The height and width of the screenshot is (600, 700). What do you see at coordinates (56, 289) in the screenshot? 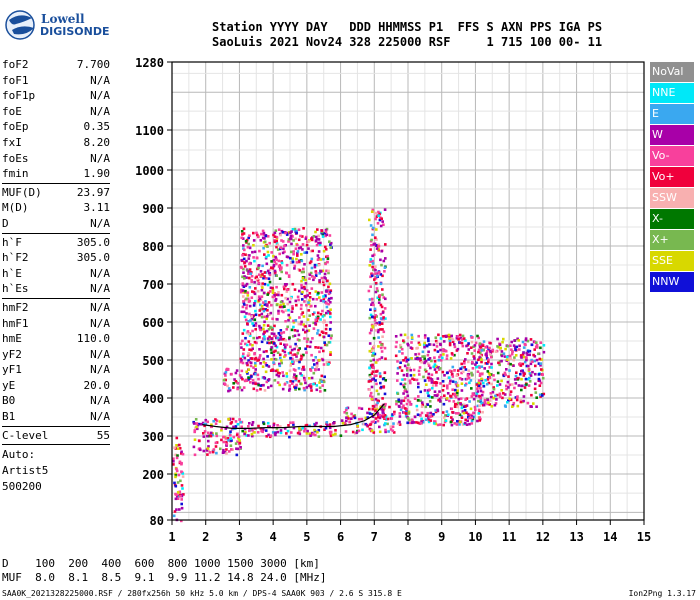
I see `param-row: h`Es N/A` at bounding box center [56, 289].